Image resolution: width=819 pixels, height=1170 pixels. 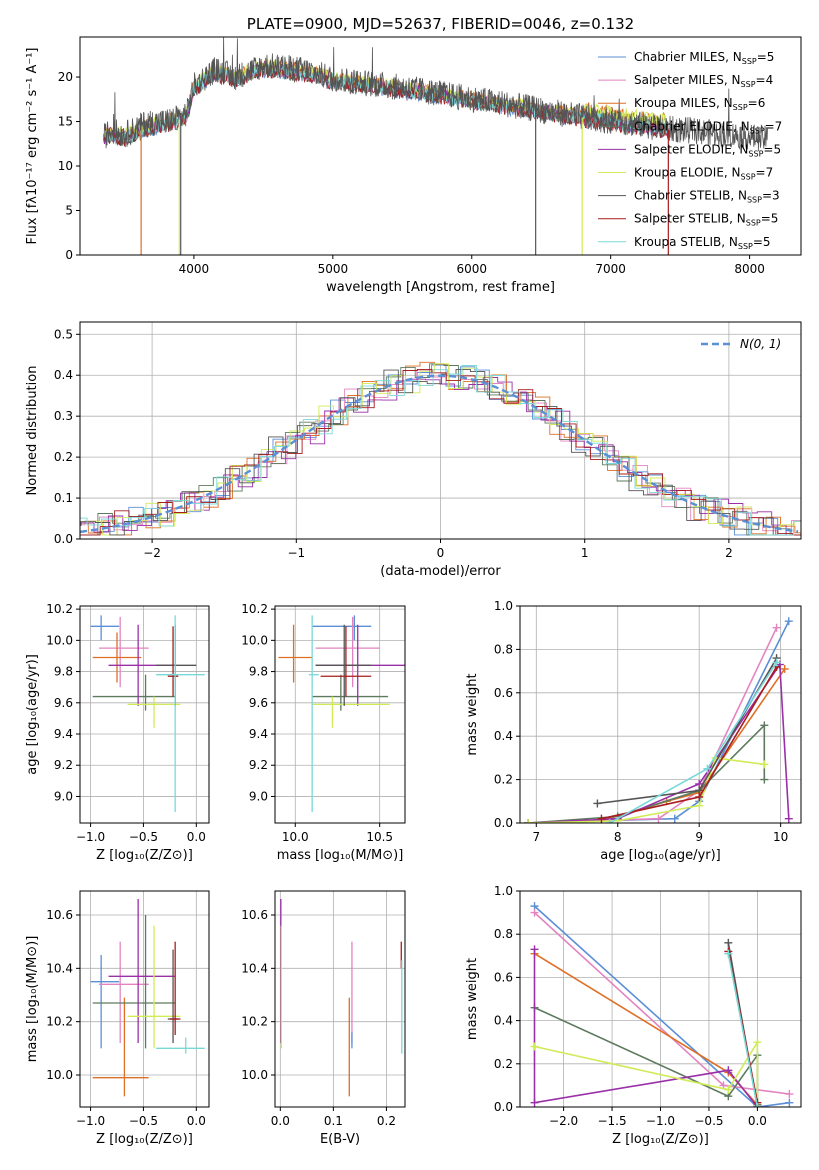 I want to click on x-tick-label: 10.0, so click(x=295, y=837).